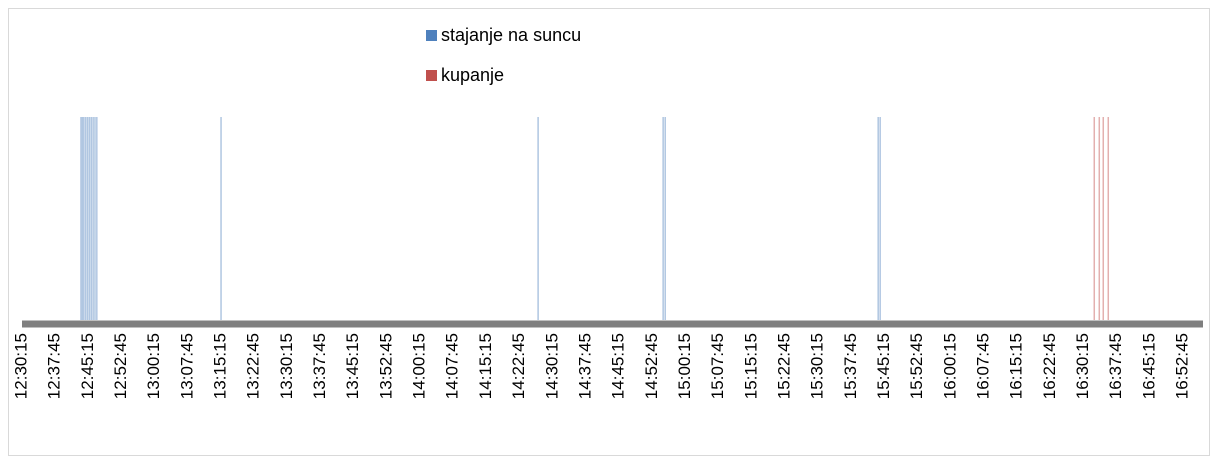 This screenshot has height=465, width=1217. I want to click on x-tick-label: 16:07:45, so click(983, 366).